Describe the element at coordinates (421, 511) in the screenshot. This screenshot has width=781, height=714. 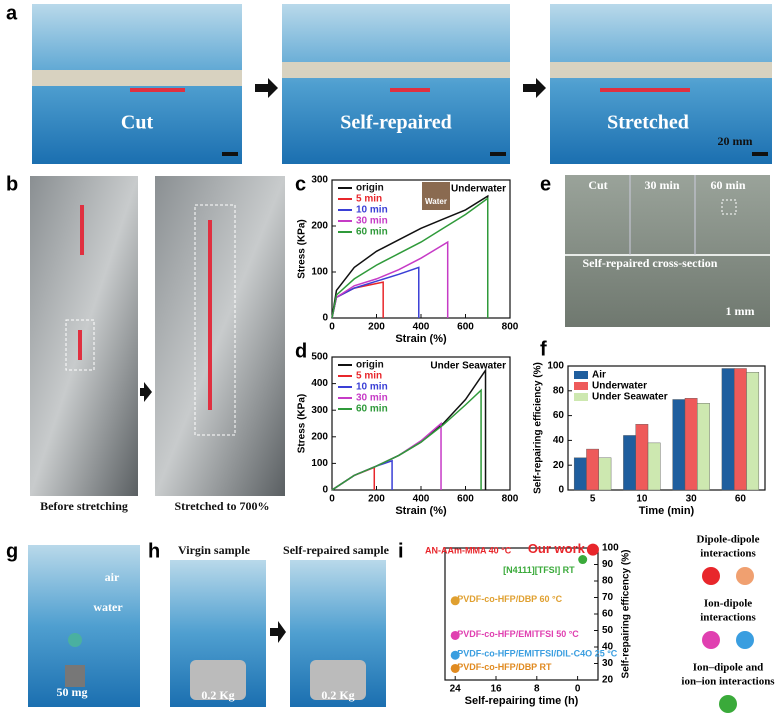
I see `x-axis-label: Strain (%)` at that location.